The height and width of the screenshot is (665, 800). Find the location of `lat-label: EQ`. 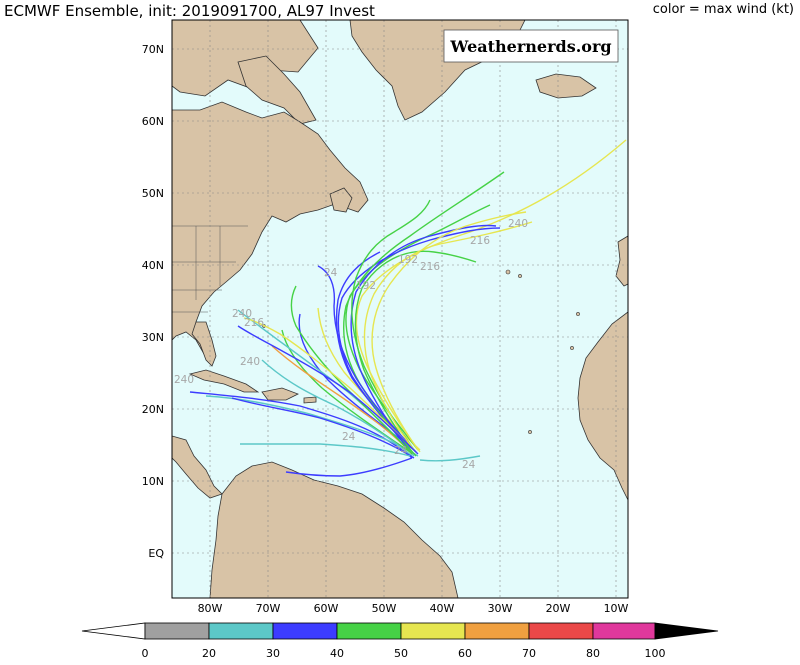

lat-label: EQ is located at coordinates (156, 553).